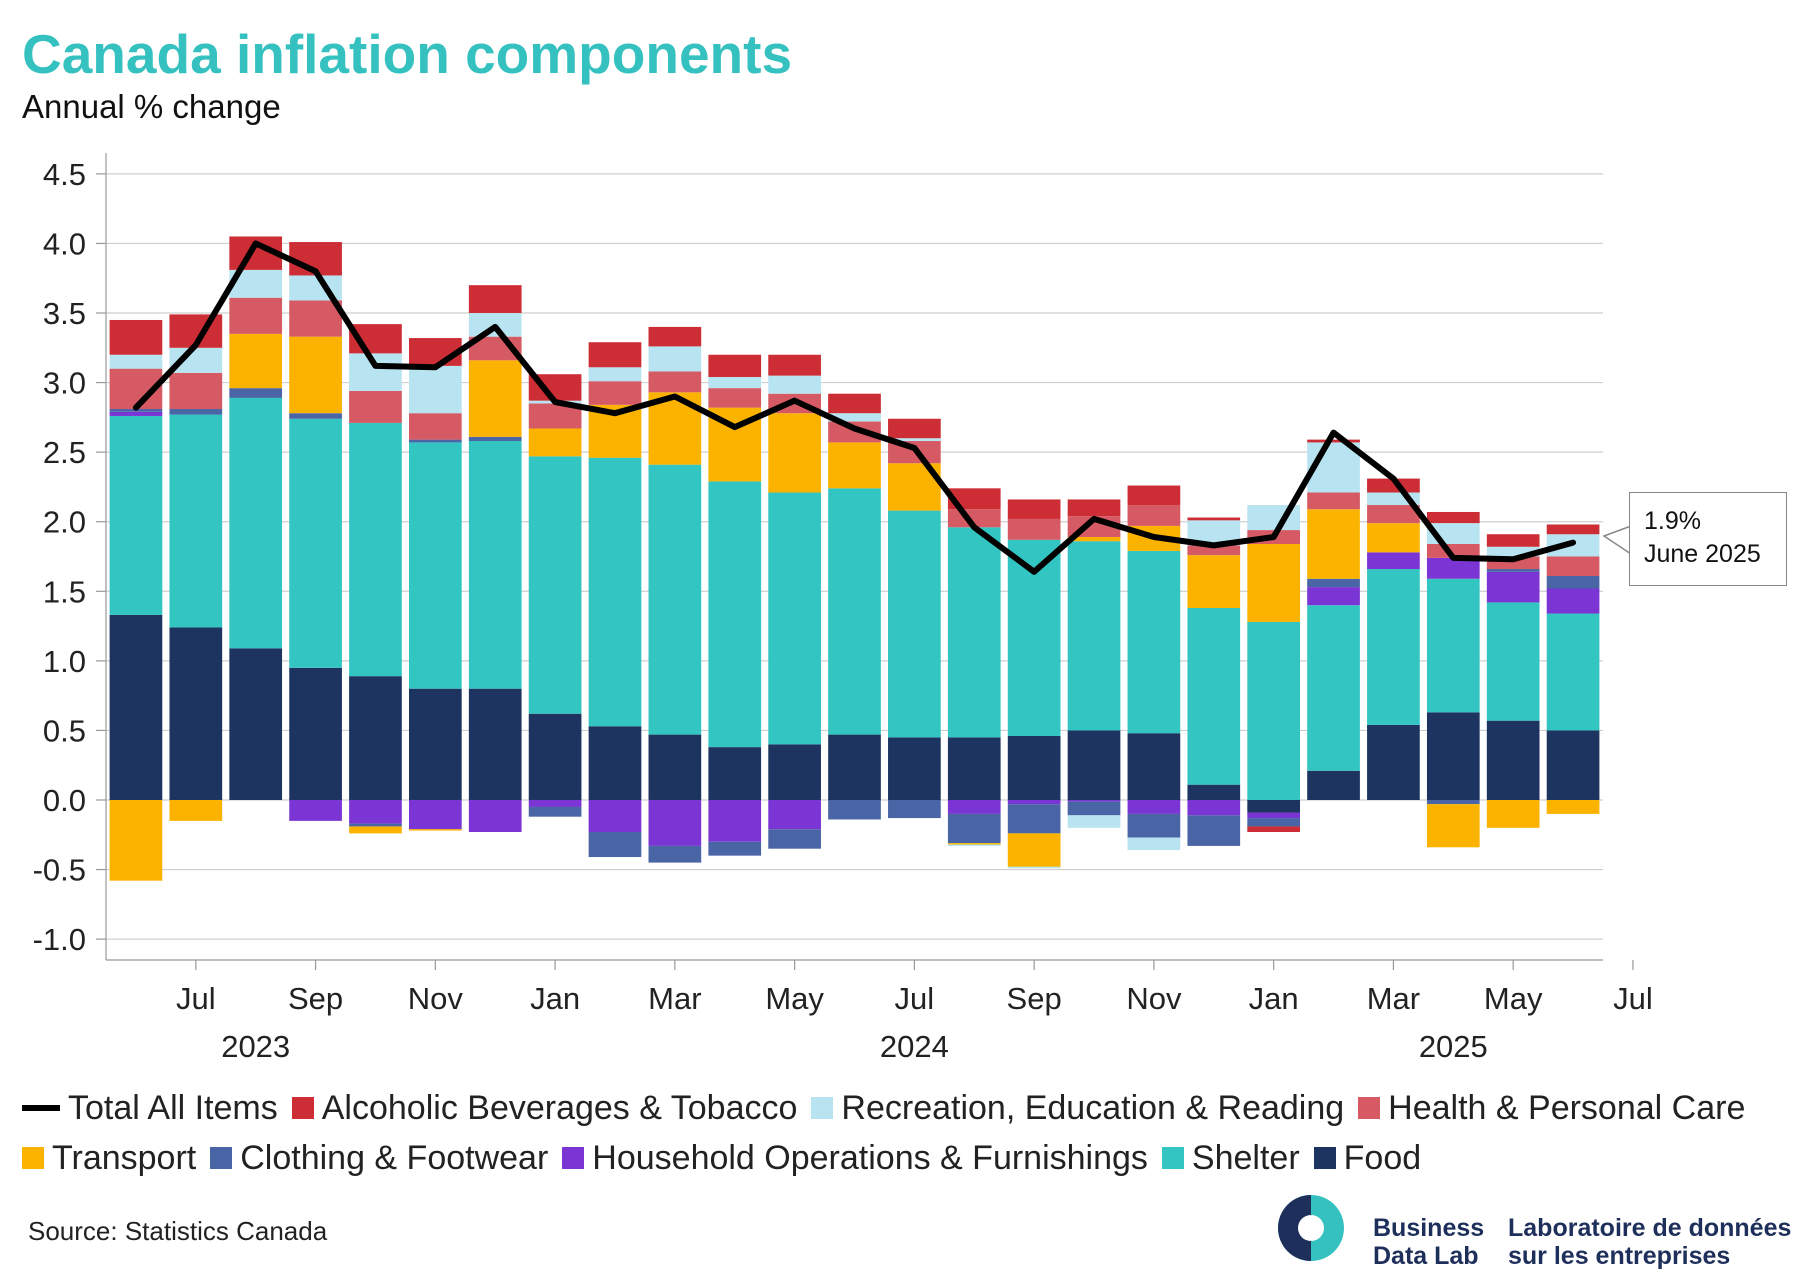 This screenshot has width=1805, height=1282. Describe the element at coordinates (1367, 1158) in the screenshot. I see `legend-item: Food` at that location.